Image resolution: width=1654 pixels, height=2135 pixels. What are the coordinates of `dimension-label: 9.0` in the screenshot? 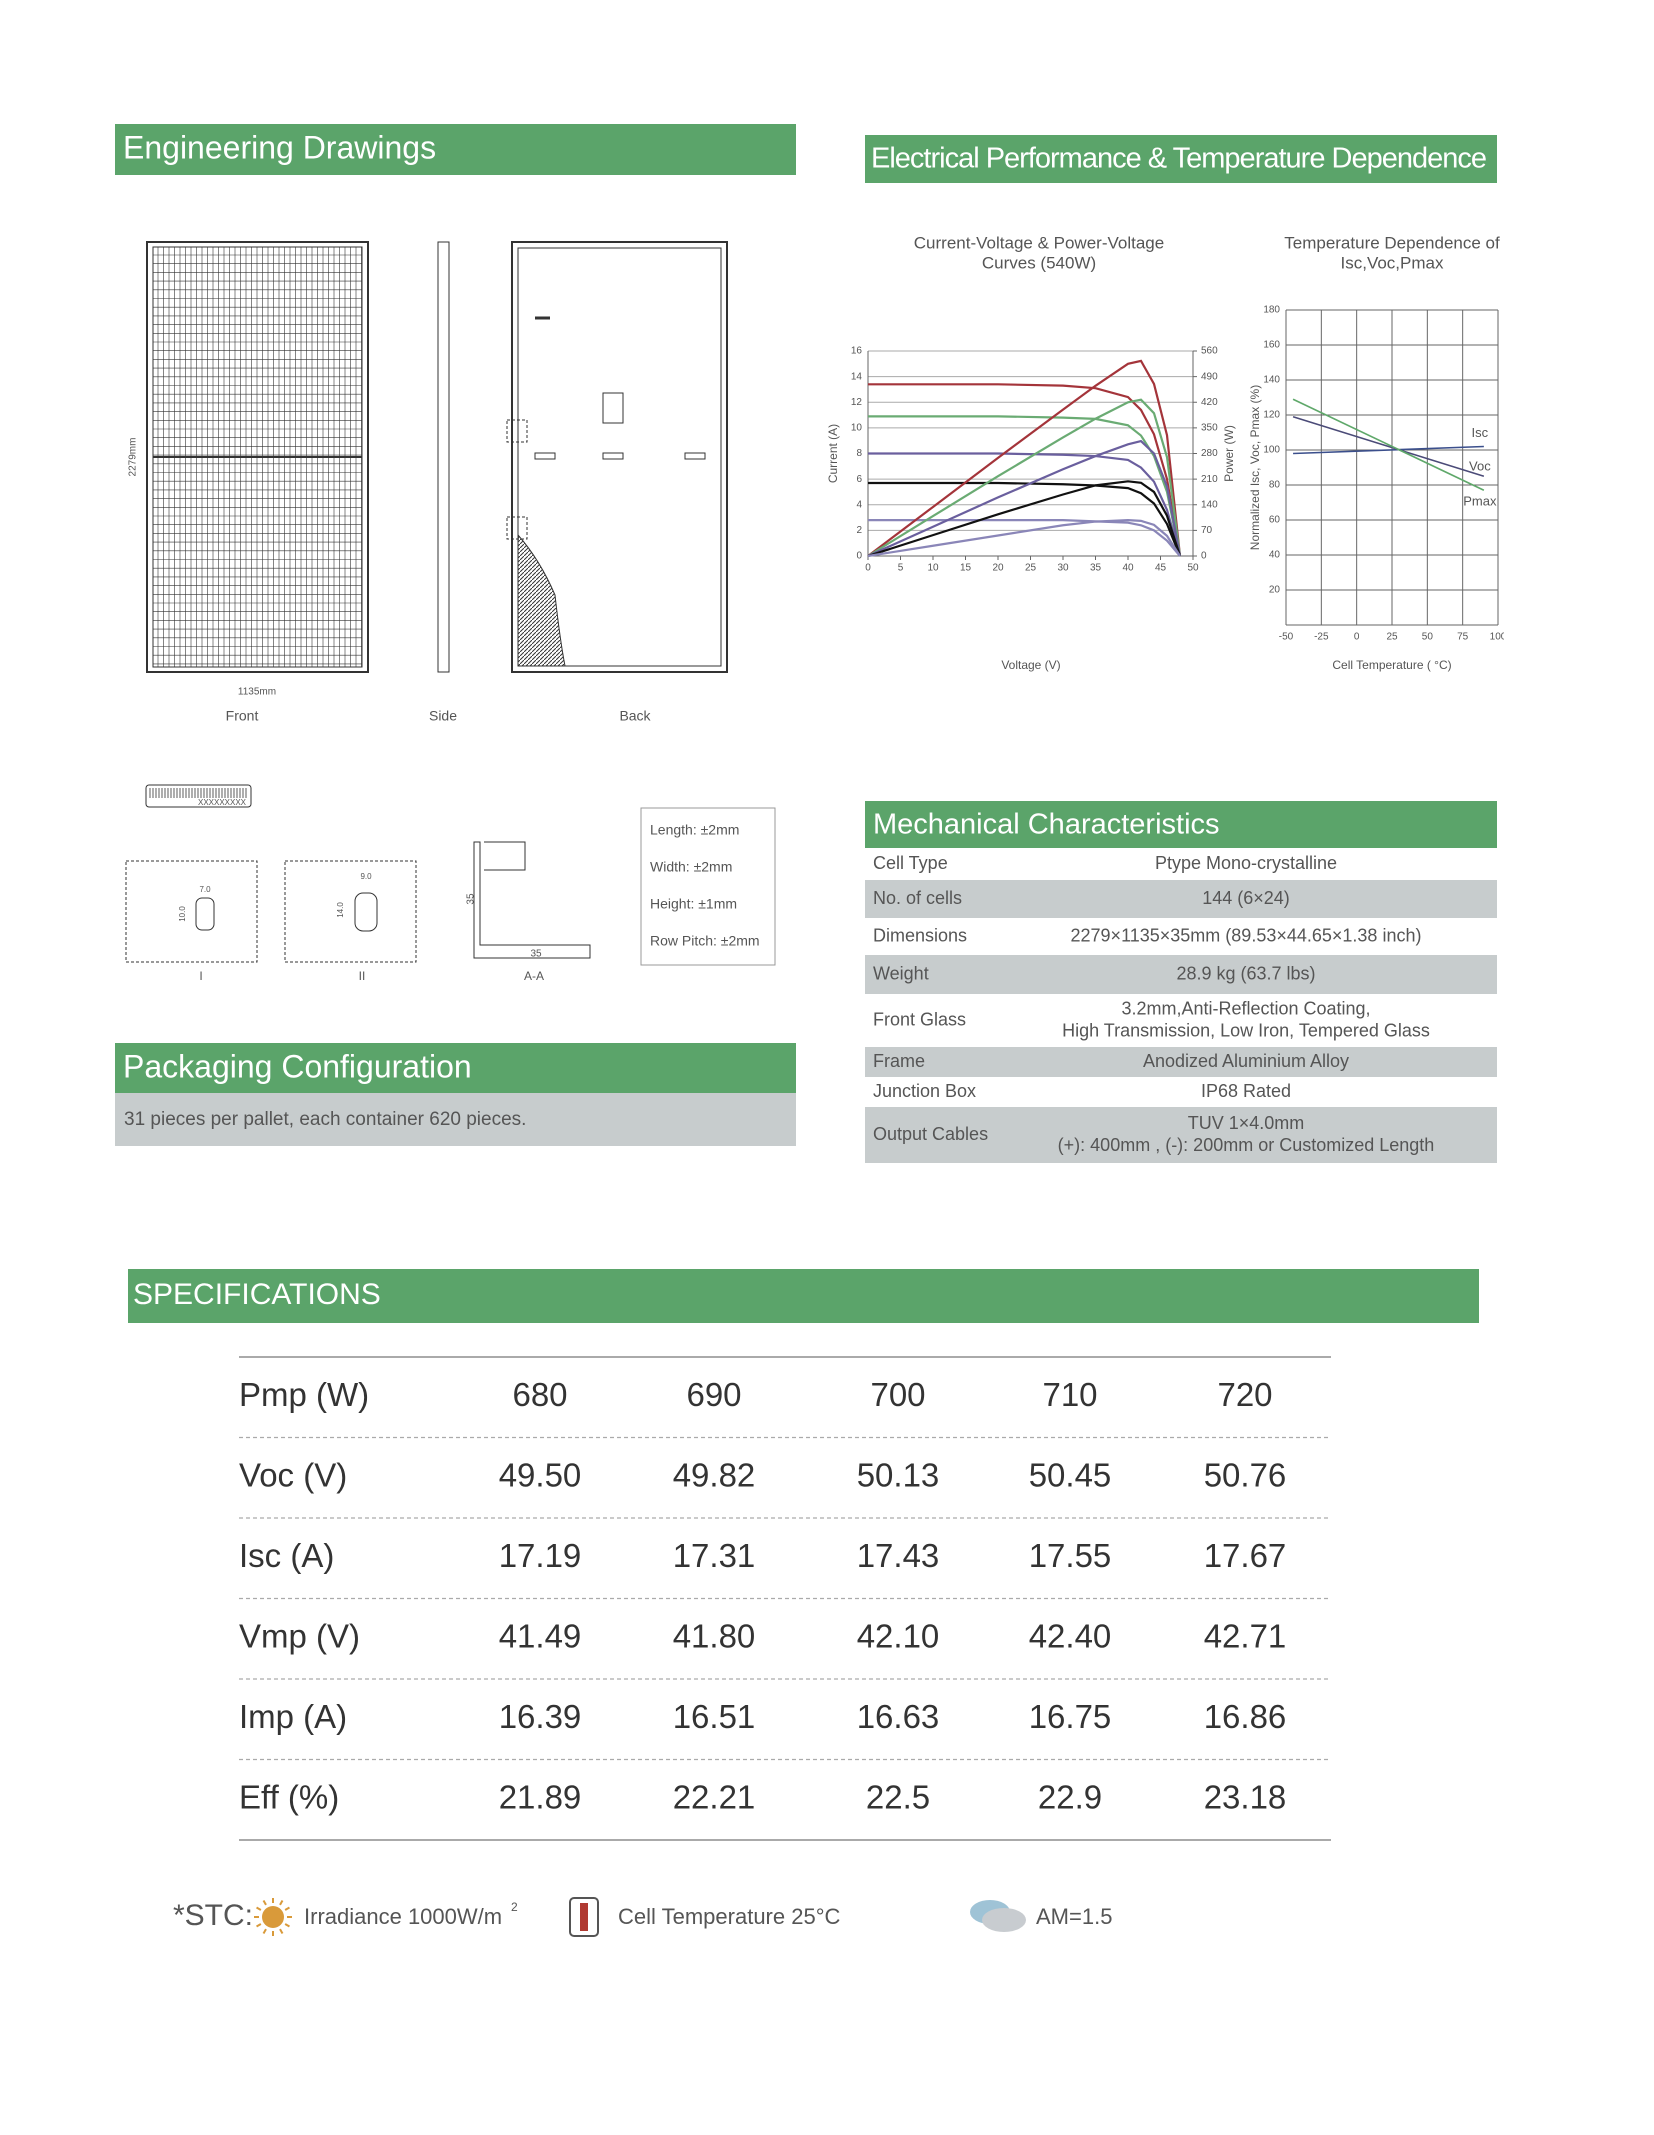 It's located at (366, 876).